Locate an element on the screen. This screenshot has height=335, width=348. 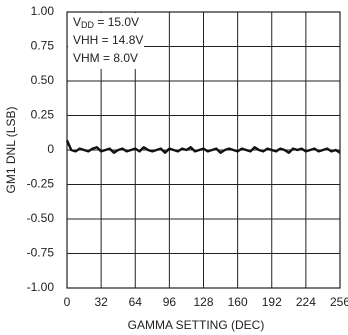
annotation: VHM = 8.0V is located at coordinates (105, 58).